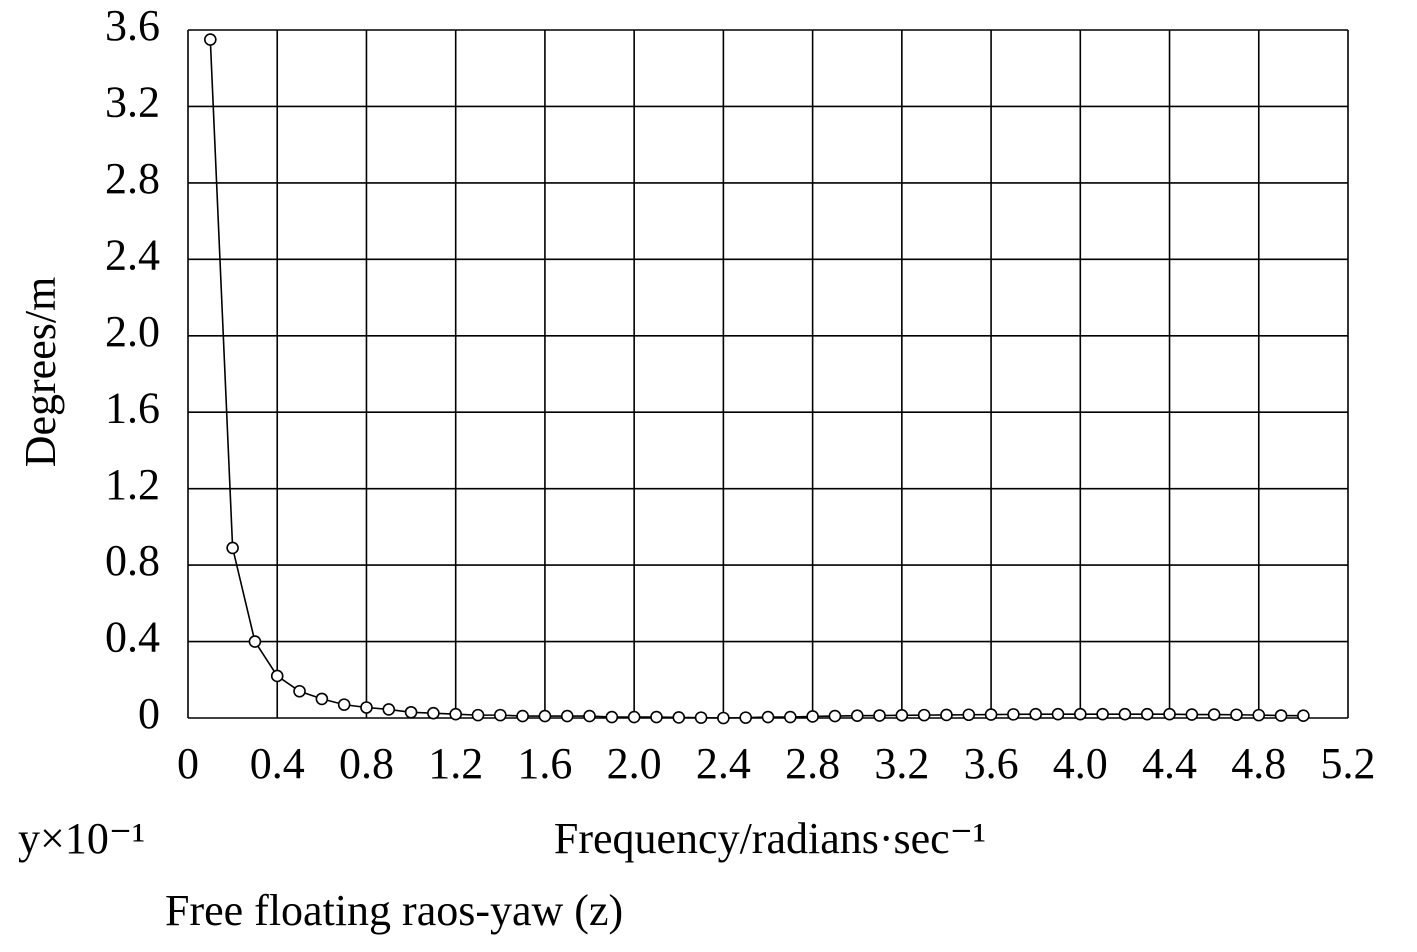  I want to click on x-tick-label: 3.6, so click(991, 763).